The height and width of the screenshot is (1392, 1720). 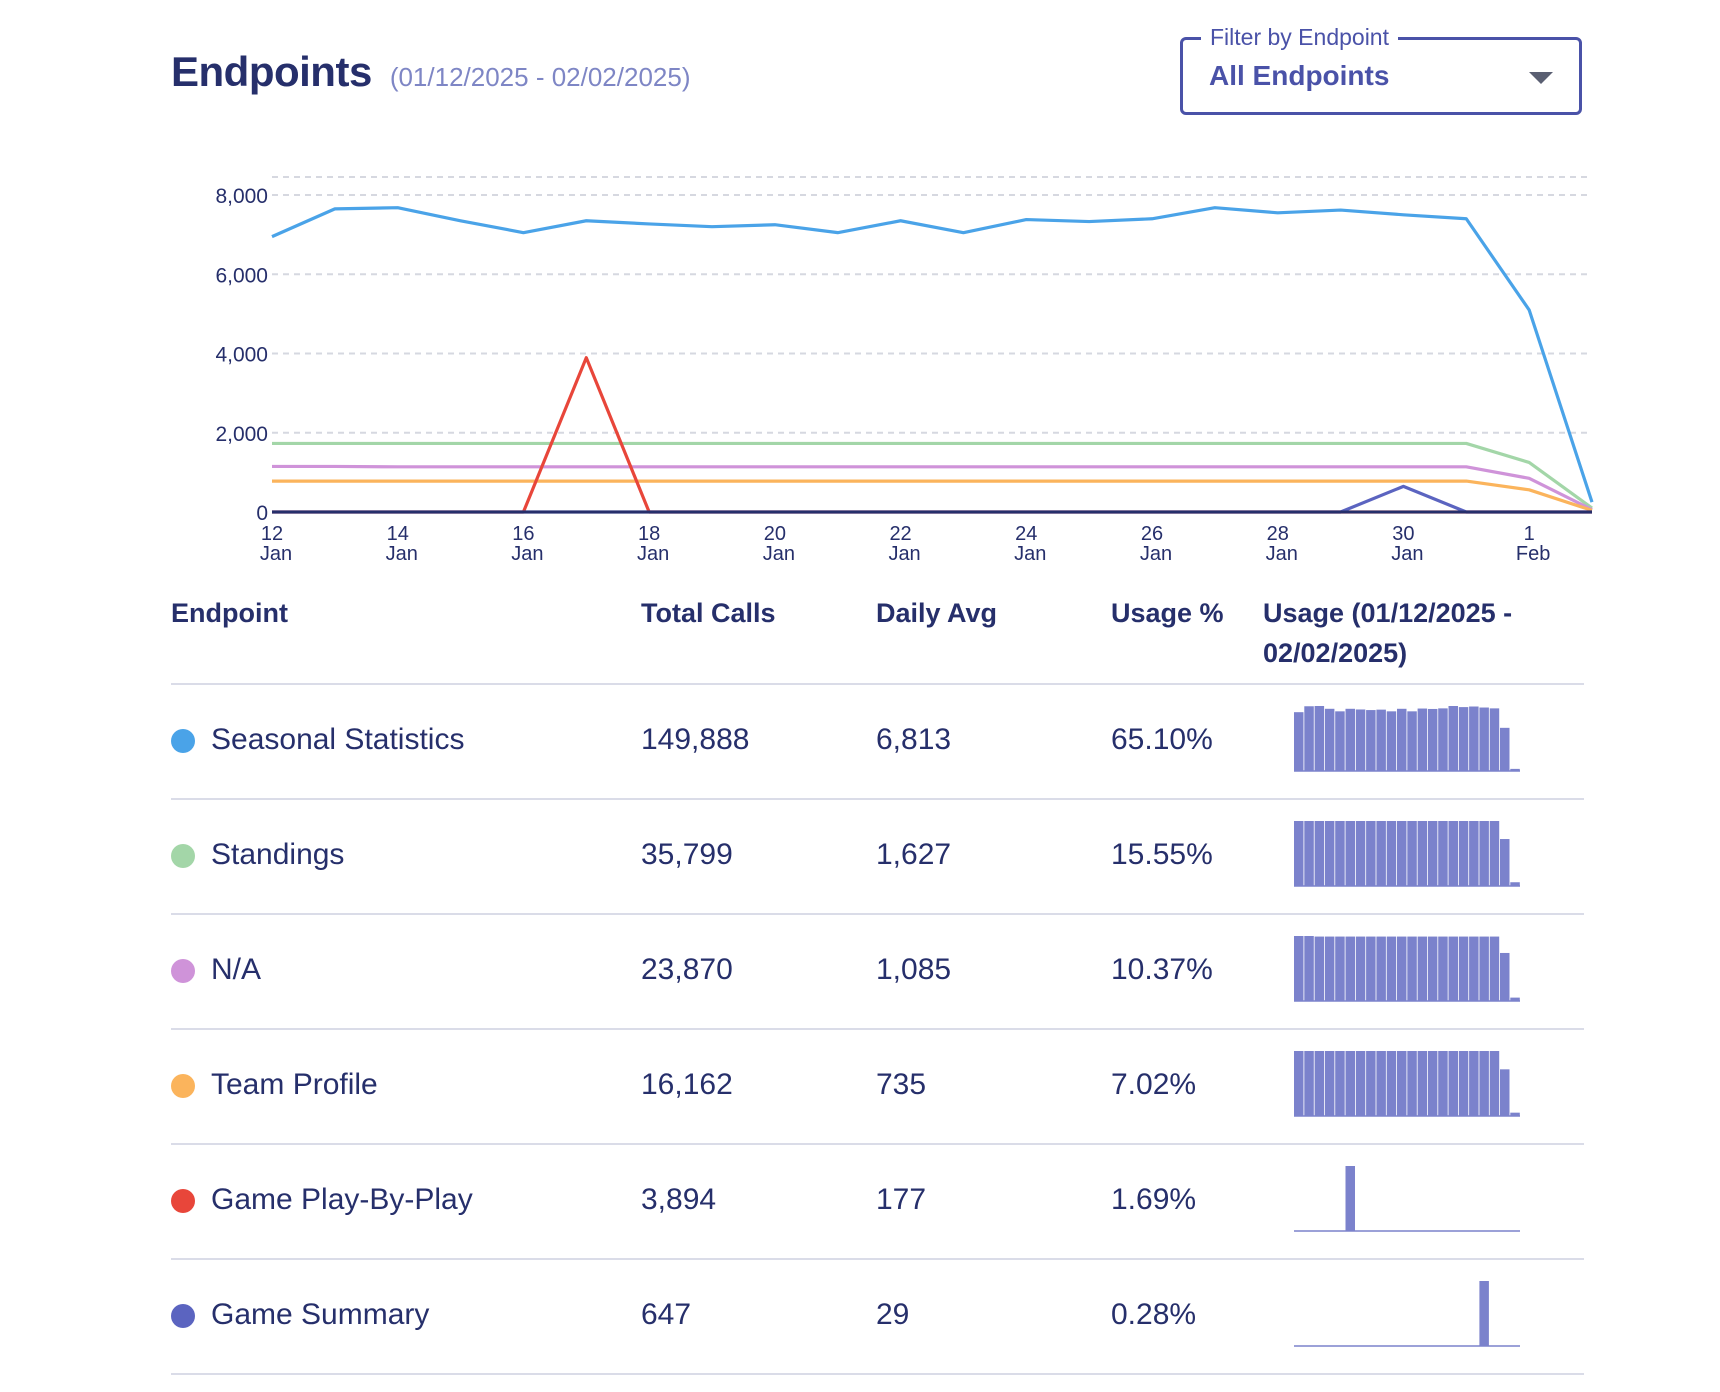 I want to click on usage-pct: 65.10%, so click(x=1162, y=739).